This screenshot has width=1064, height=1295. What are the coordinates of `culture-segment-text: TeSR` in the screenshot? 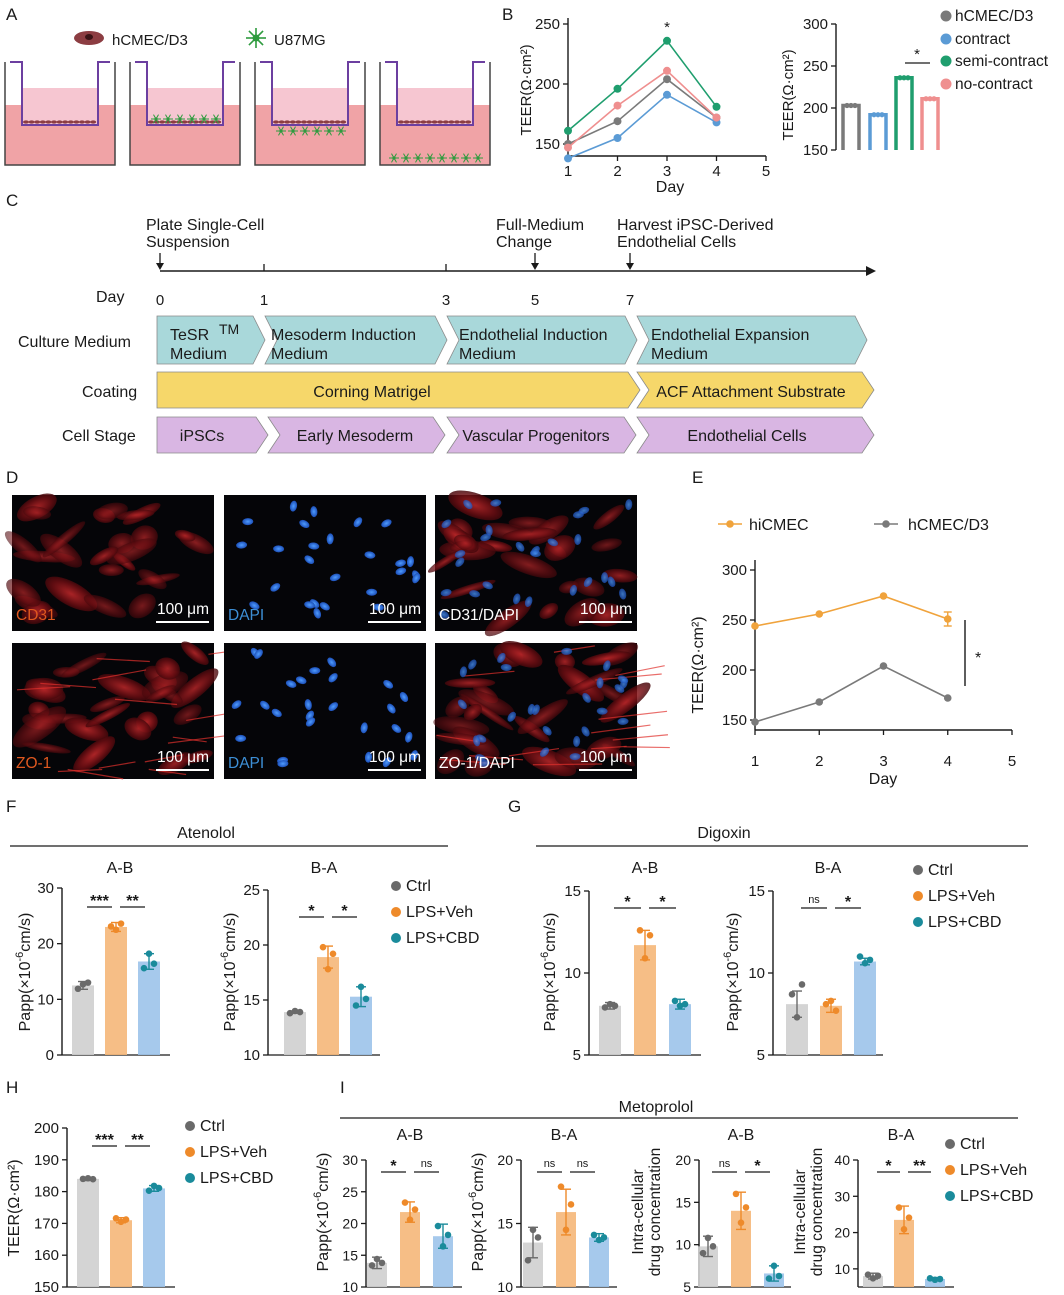 It's located at (189, 335).